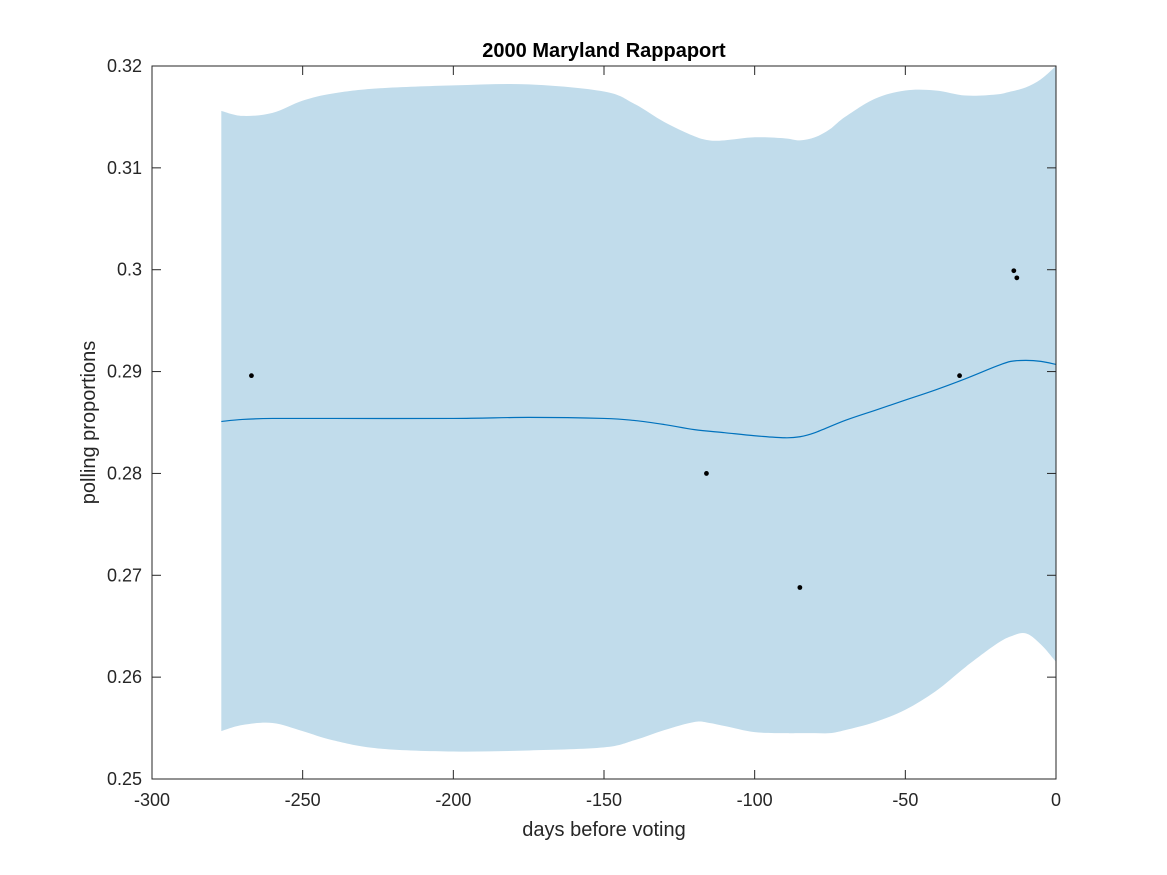 This screenshot has height=875, width=1167. Describe the element at coordinates (152, 800) in the screenshot. I see `x-tick-label: -300` at that location.